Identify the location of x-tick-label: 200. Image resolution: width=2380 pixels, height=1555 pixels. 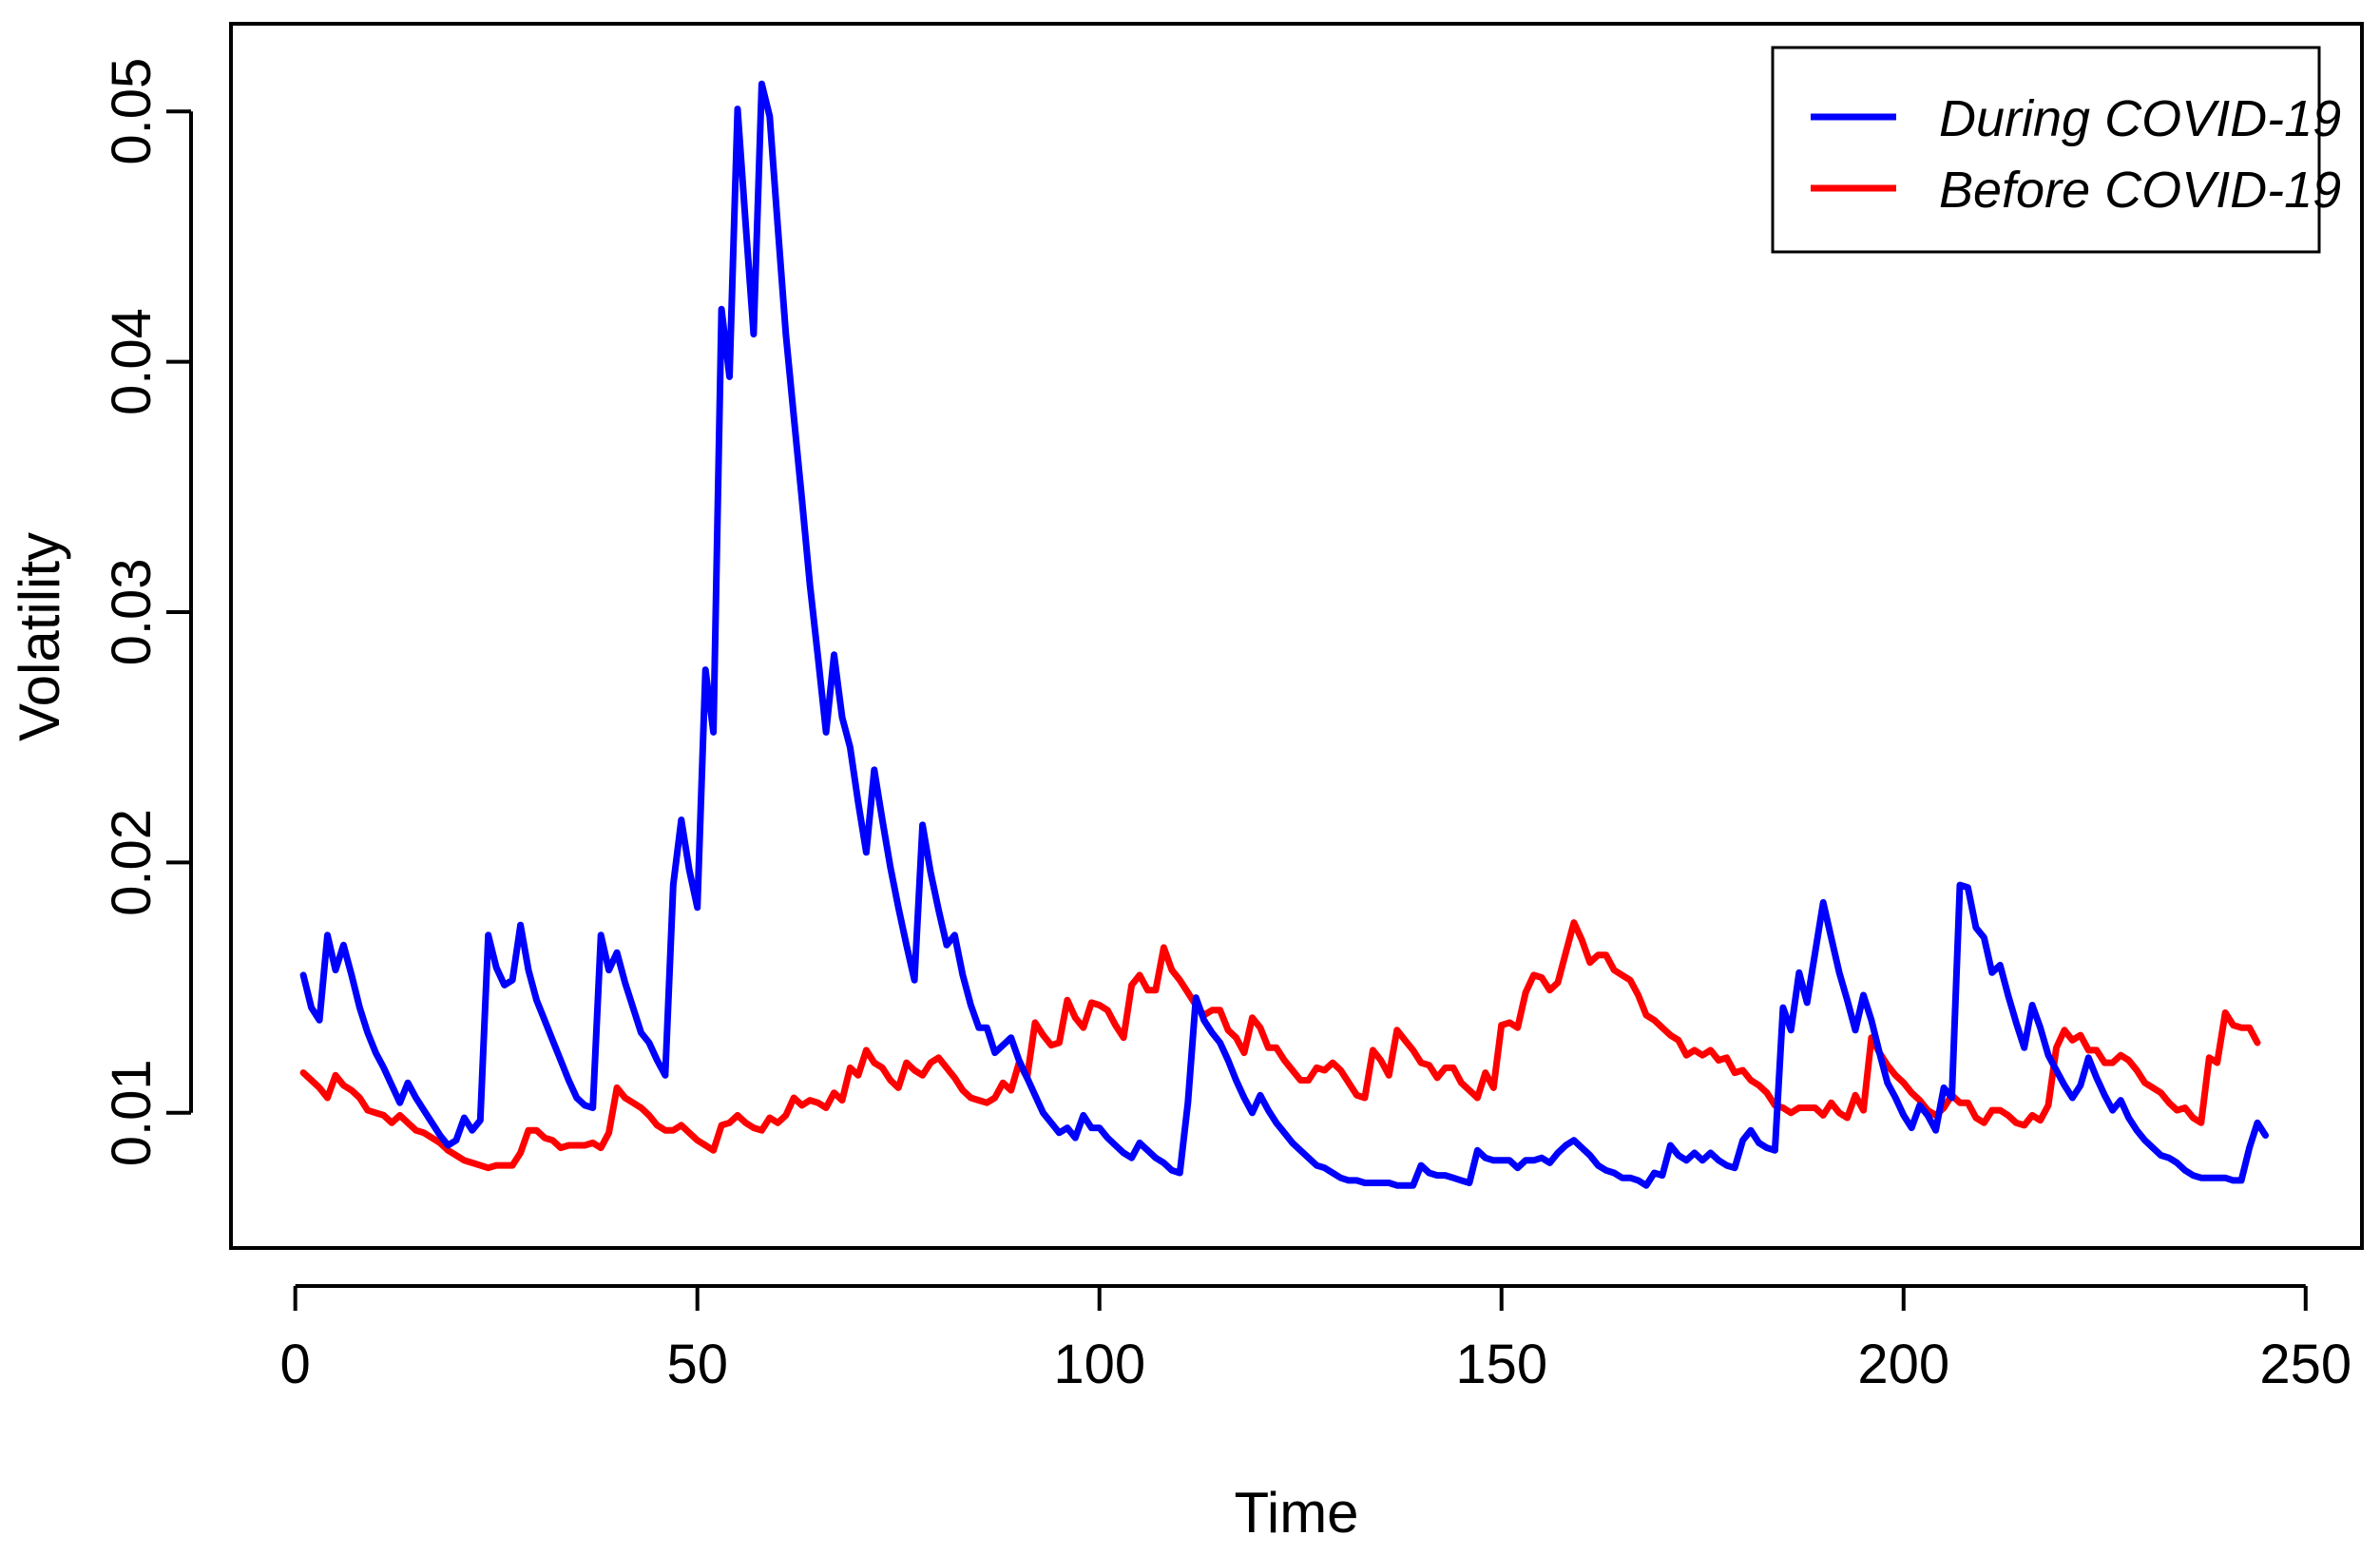
(1903, 1365).